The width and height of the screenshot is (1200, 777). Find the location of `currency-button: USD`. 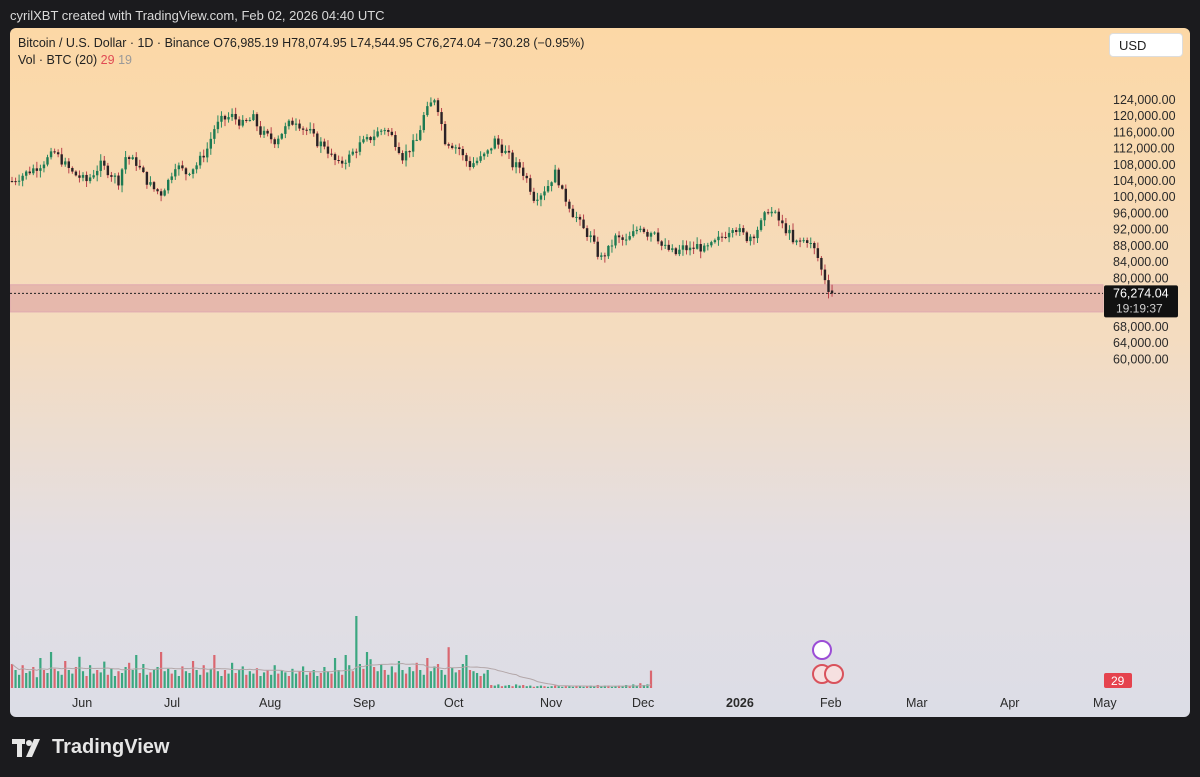

currency-button: USD is located at coordinates (1146, 45).